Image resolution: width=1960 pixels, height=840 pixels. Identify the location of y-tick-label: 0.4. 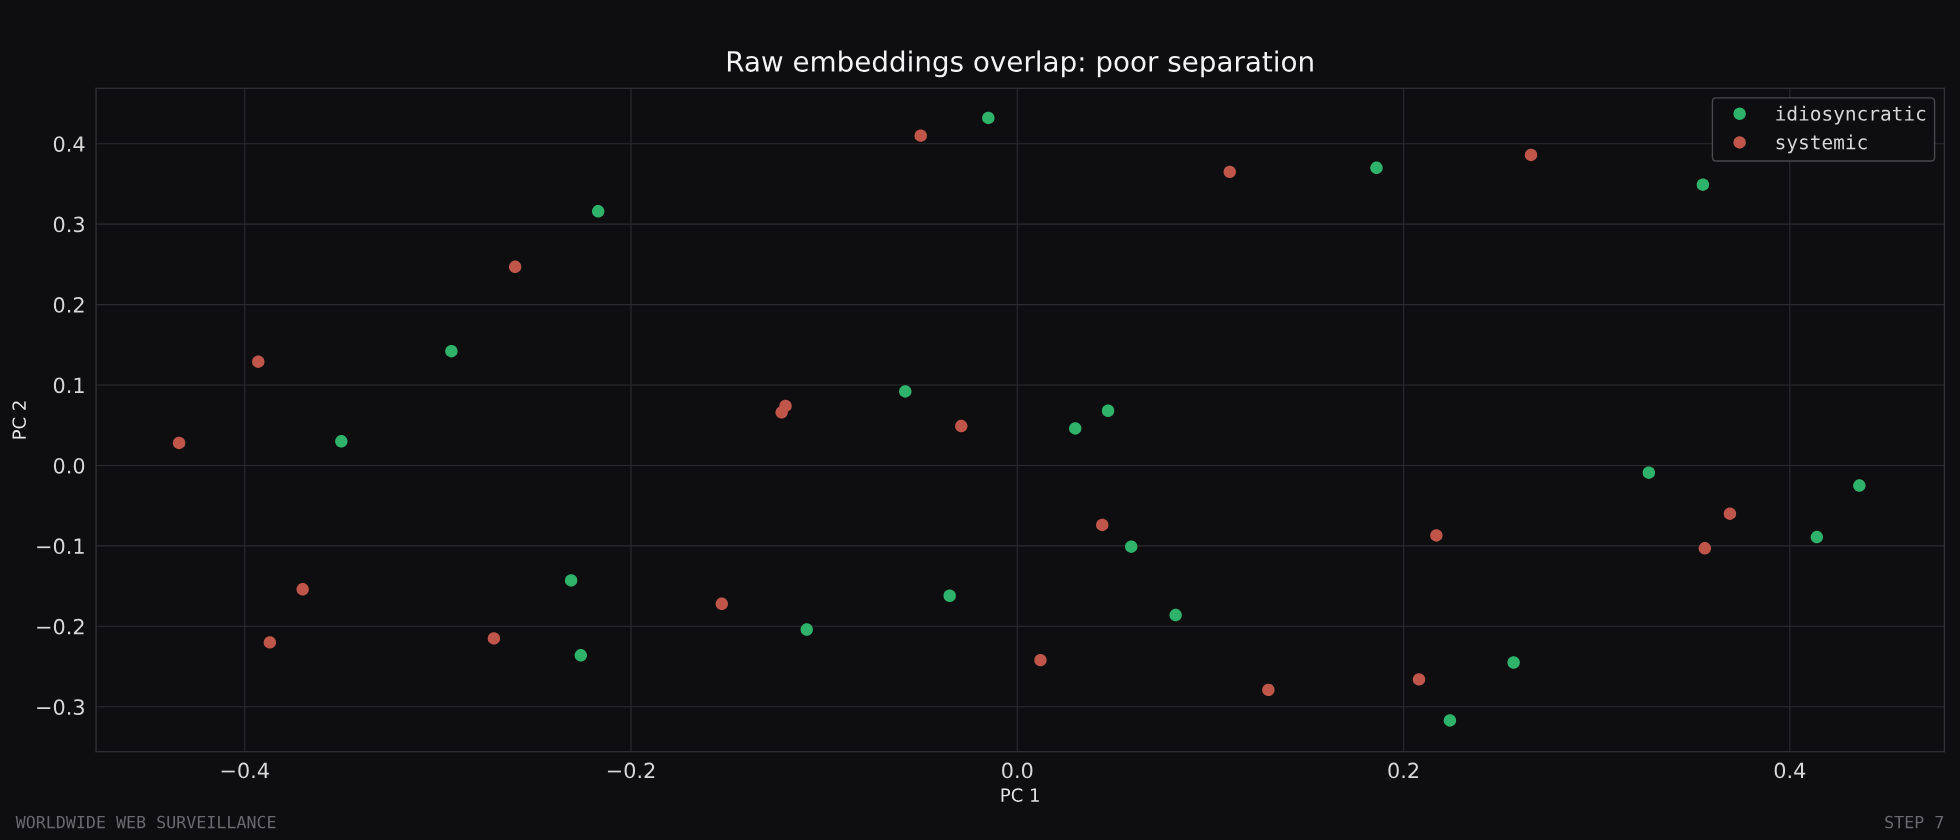
(69, 144).